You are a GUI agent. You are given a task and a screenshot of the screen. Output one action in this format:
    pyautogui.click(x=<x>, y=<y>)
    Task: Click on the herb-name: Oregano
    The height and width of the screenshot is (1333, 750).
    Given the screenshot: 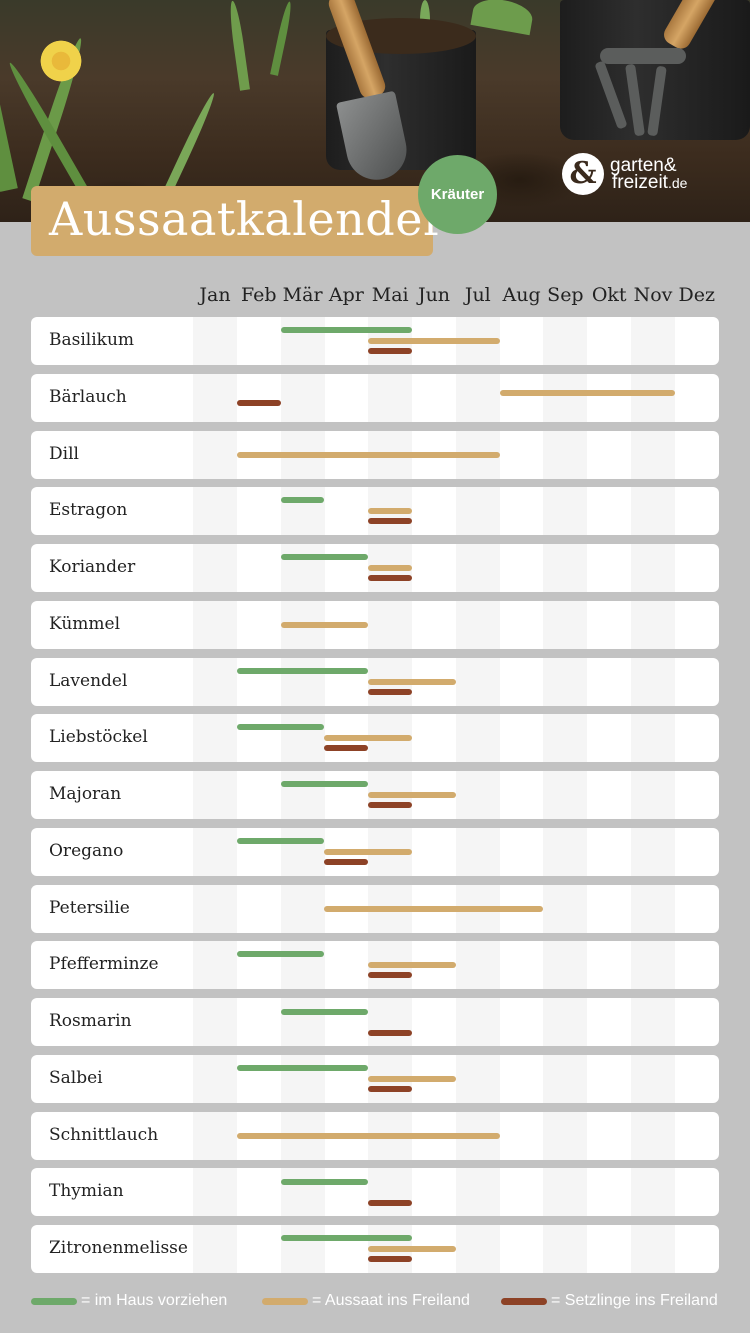 What is the action you would take?
    pyautogui.click(x=86, y=850)
    